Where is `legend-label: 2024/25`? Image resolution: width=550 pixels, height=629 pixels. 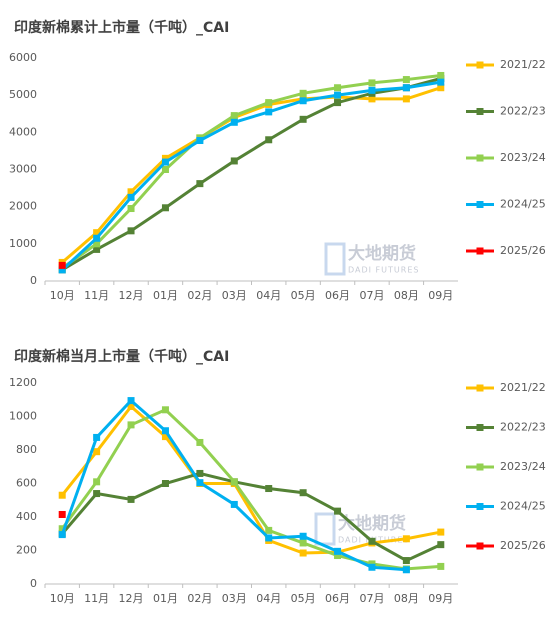
legend-label: 2024/25 is located at coordinates (523, 506).